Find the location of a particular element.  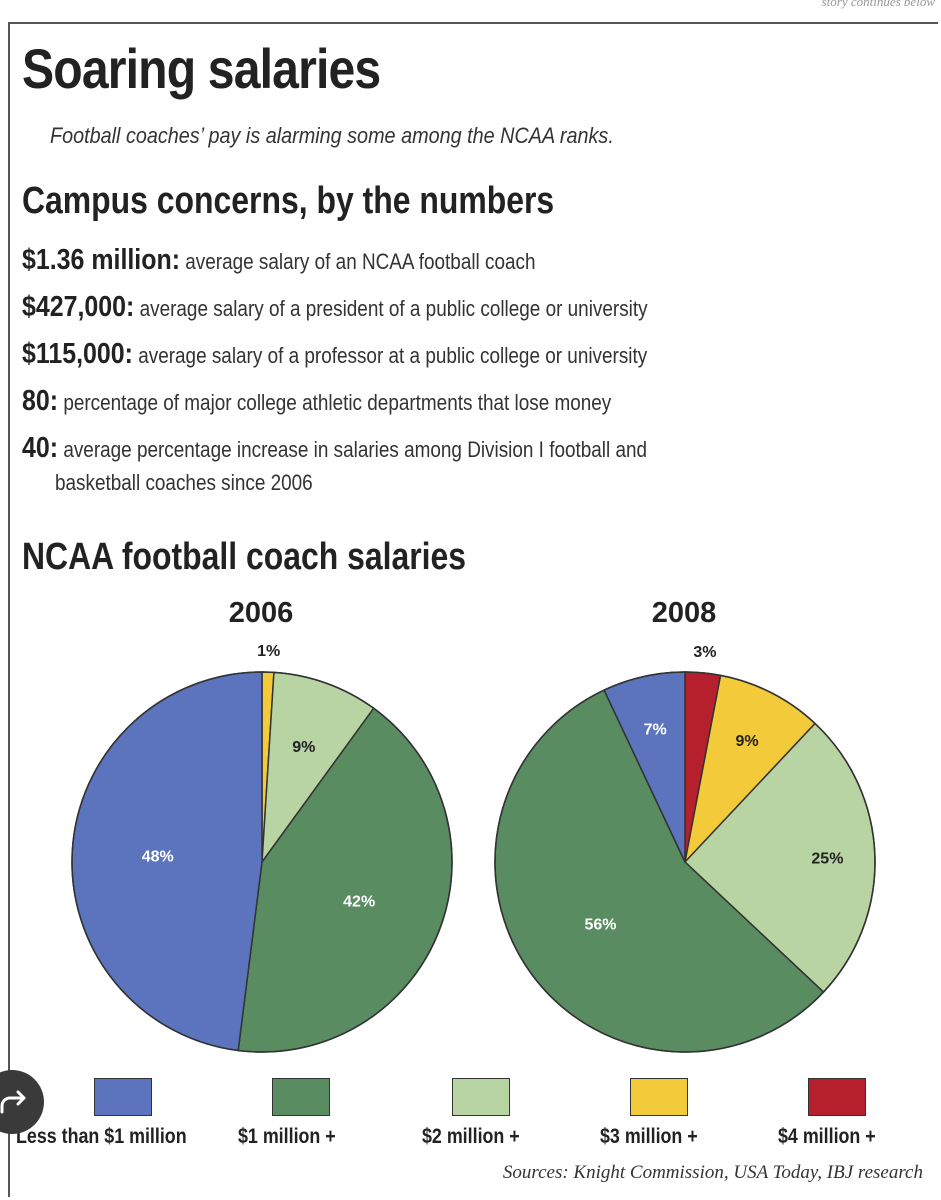

pie-label-2006-0: 48% is located at coordinates (158, 856).